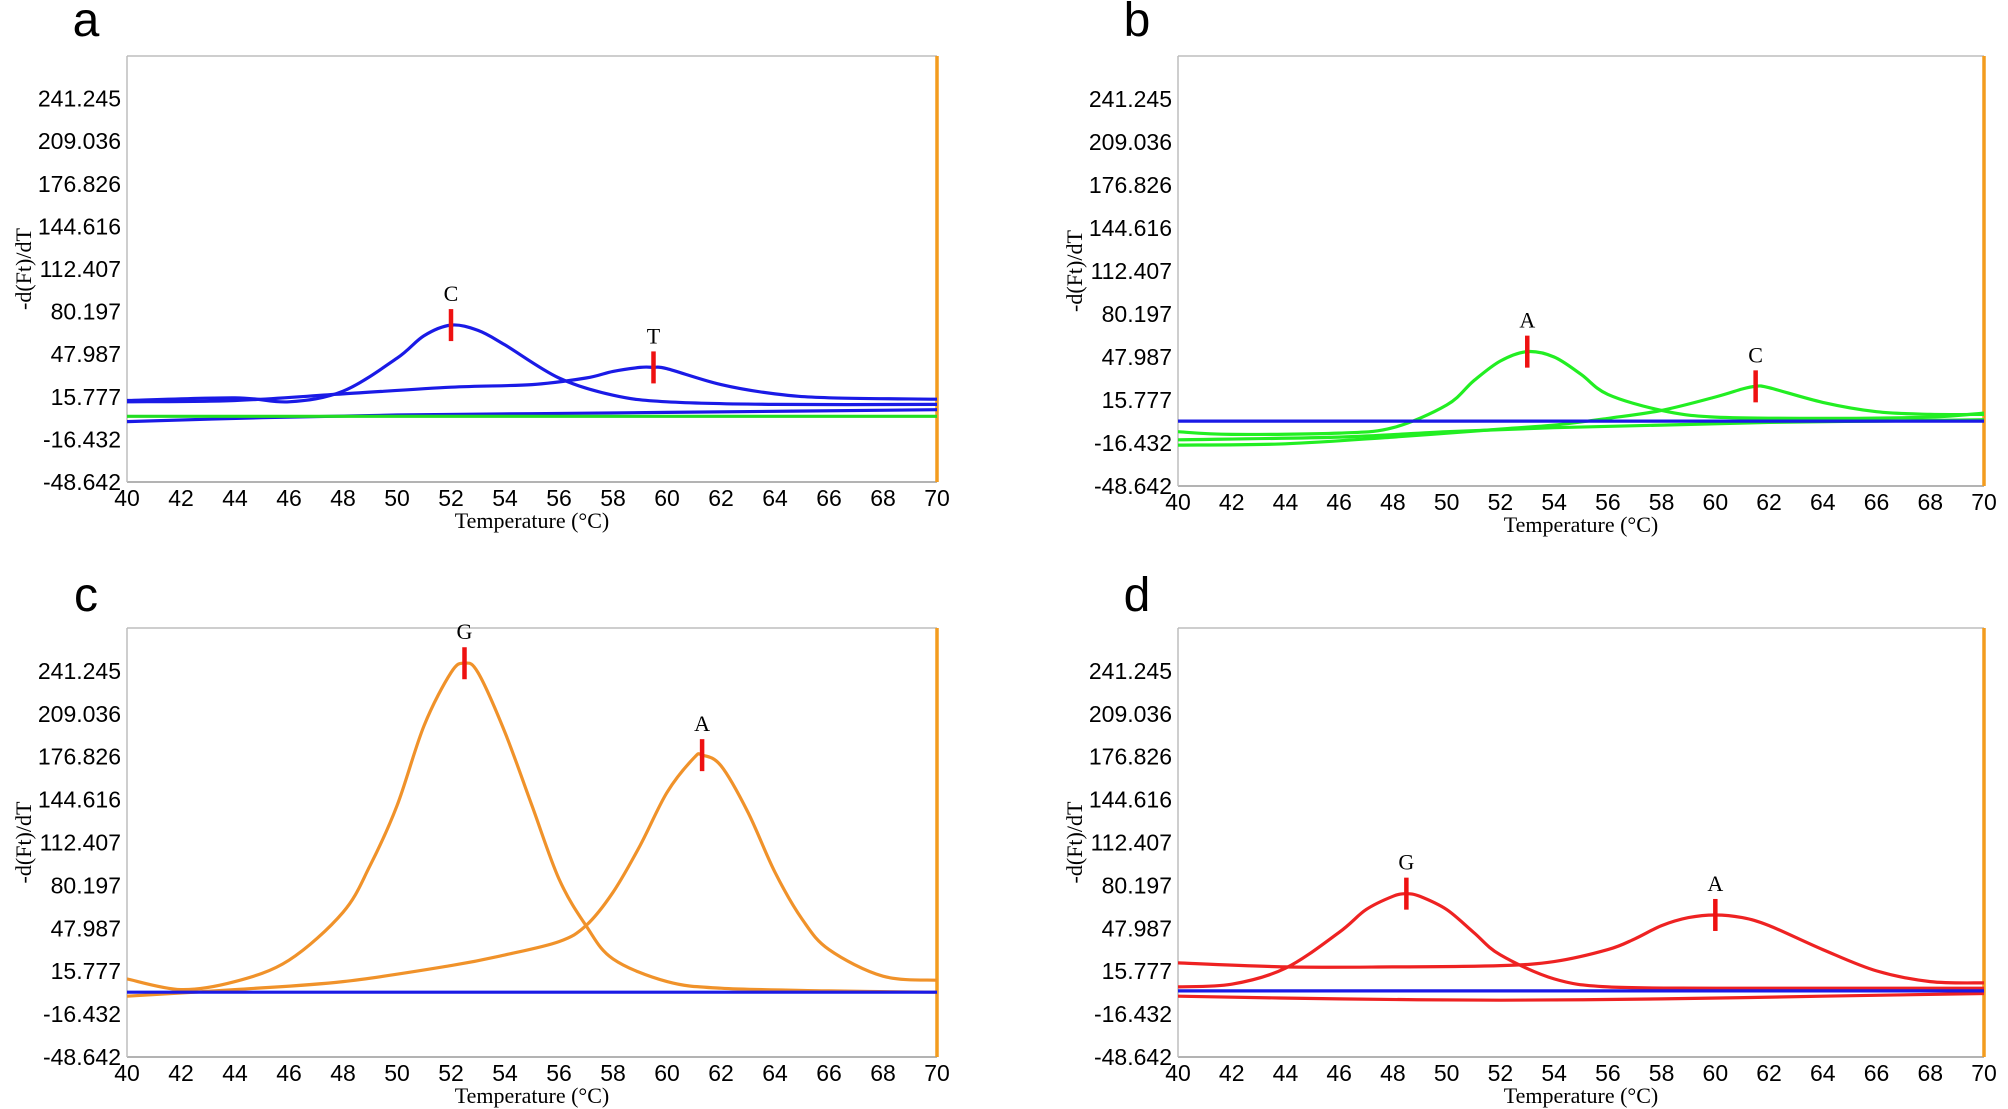  I want to click on peak-label: G, so click(1406, 862).